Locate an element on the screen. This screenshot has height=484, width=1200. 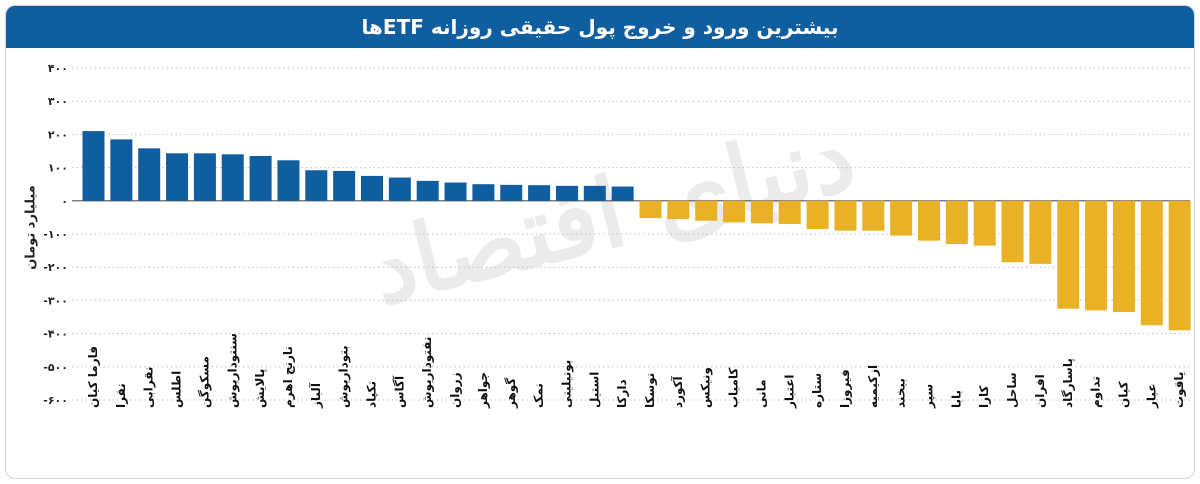
x-tick-label: ستاره is located at coordinates (817, 390).